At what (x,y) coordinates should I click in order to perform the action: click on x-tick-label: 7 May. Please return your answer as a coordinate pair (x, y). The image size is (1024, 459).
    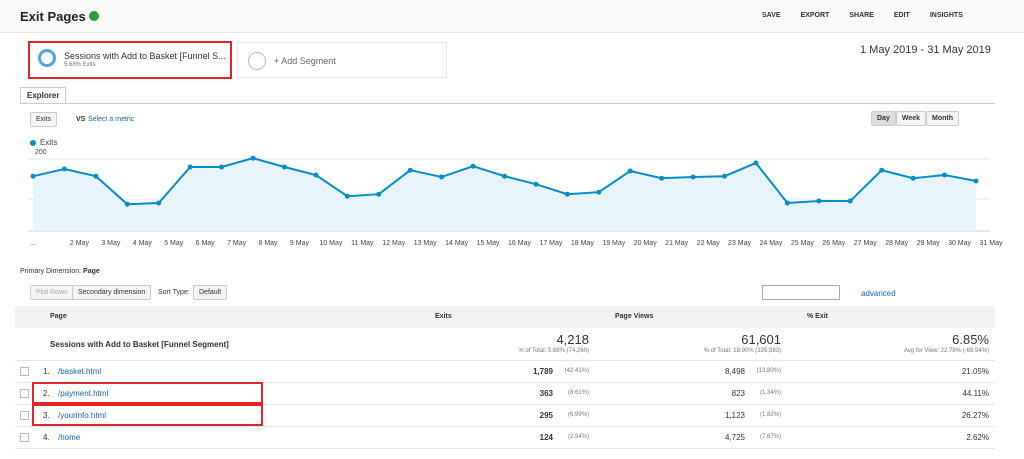
    Looking at the image, I should click on (237, 243).